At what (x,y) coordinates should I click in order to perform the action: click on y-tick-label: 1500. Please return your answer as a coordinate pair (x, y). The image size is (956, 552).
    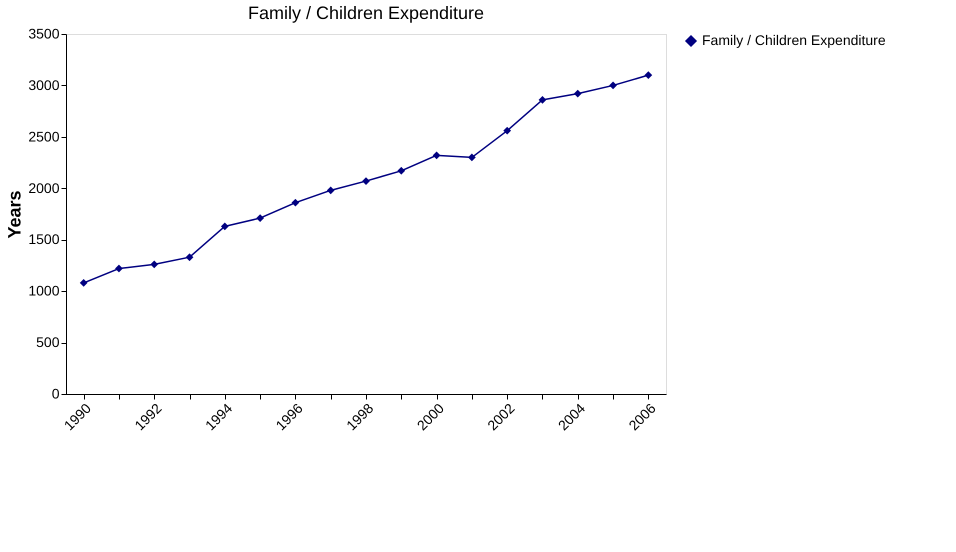
    Looking at the image, I should click on (44, 239).